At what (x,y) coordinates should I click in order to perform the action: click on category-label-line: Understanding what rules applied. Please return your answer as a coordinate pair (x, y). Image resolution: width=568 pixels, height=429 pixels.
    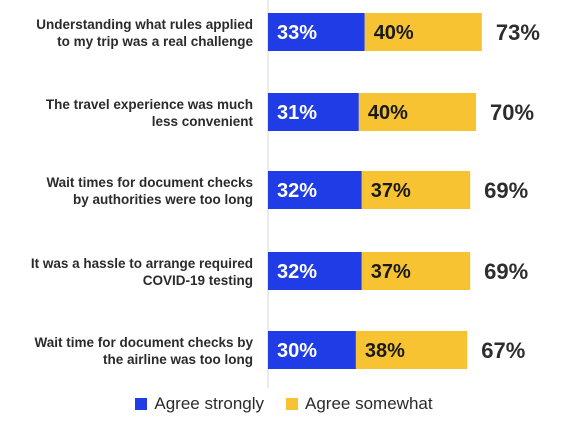
    Looking at the image, I should click on (144, 24).